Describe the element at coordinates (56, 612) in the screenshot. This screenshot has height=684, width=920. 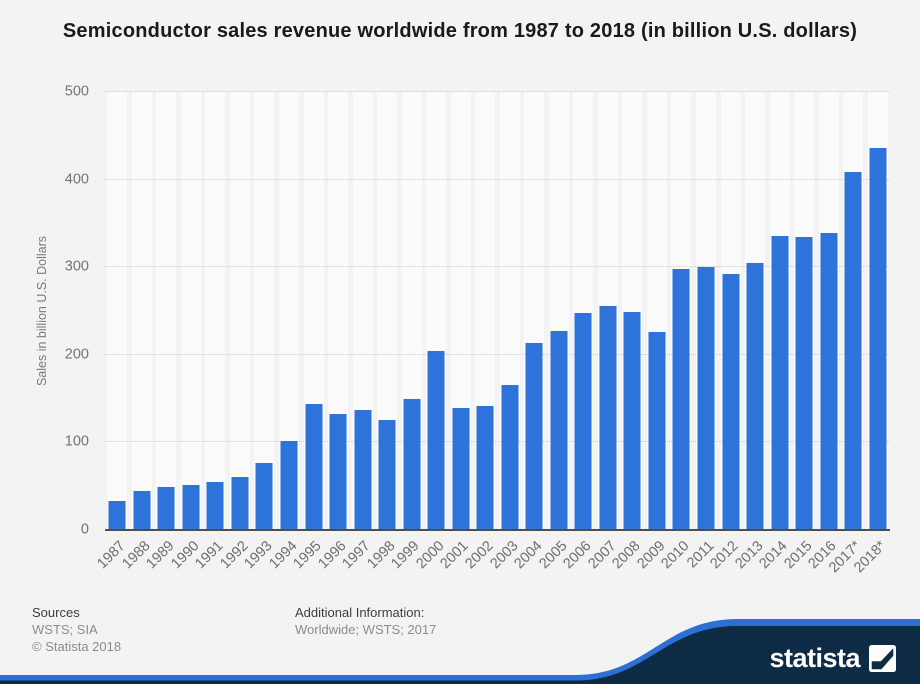
I see `sources-label: Sources` at that location.